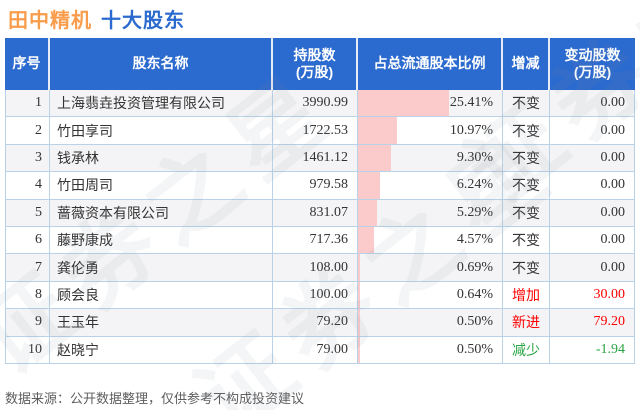 The image size is (640, 410). Describe the element at coordinates (27, 323) in the screenshot. I see `rank-cell: 9` at that location.